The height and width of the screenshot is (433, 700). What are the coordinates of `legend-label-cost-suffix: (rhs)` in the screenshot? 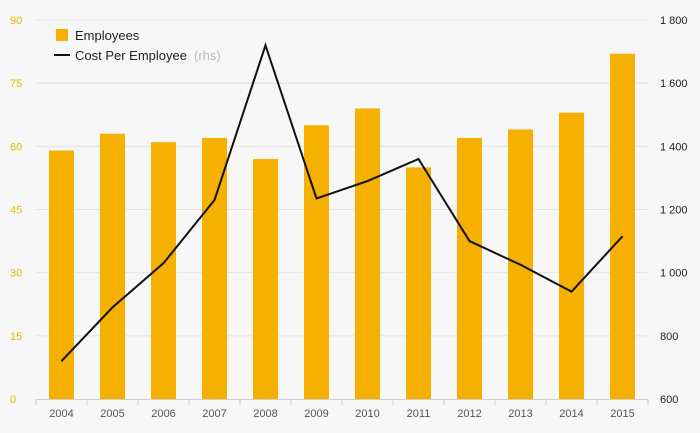 It's located at (207, 55).